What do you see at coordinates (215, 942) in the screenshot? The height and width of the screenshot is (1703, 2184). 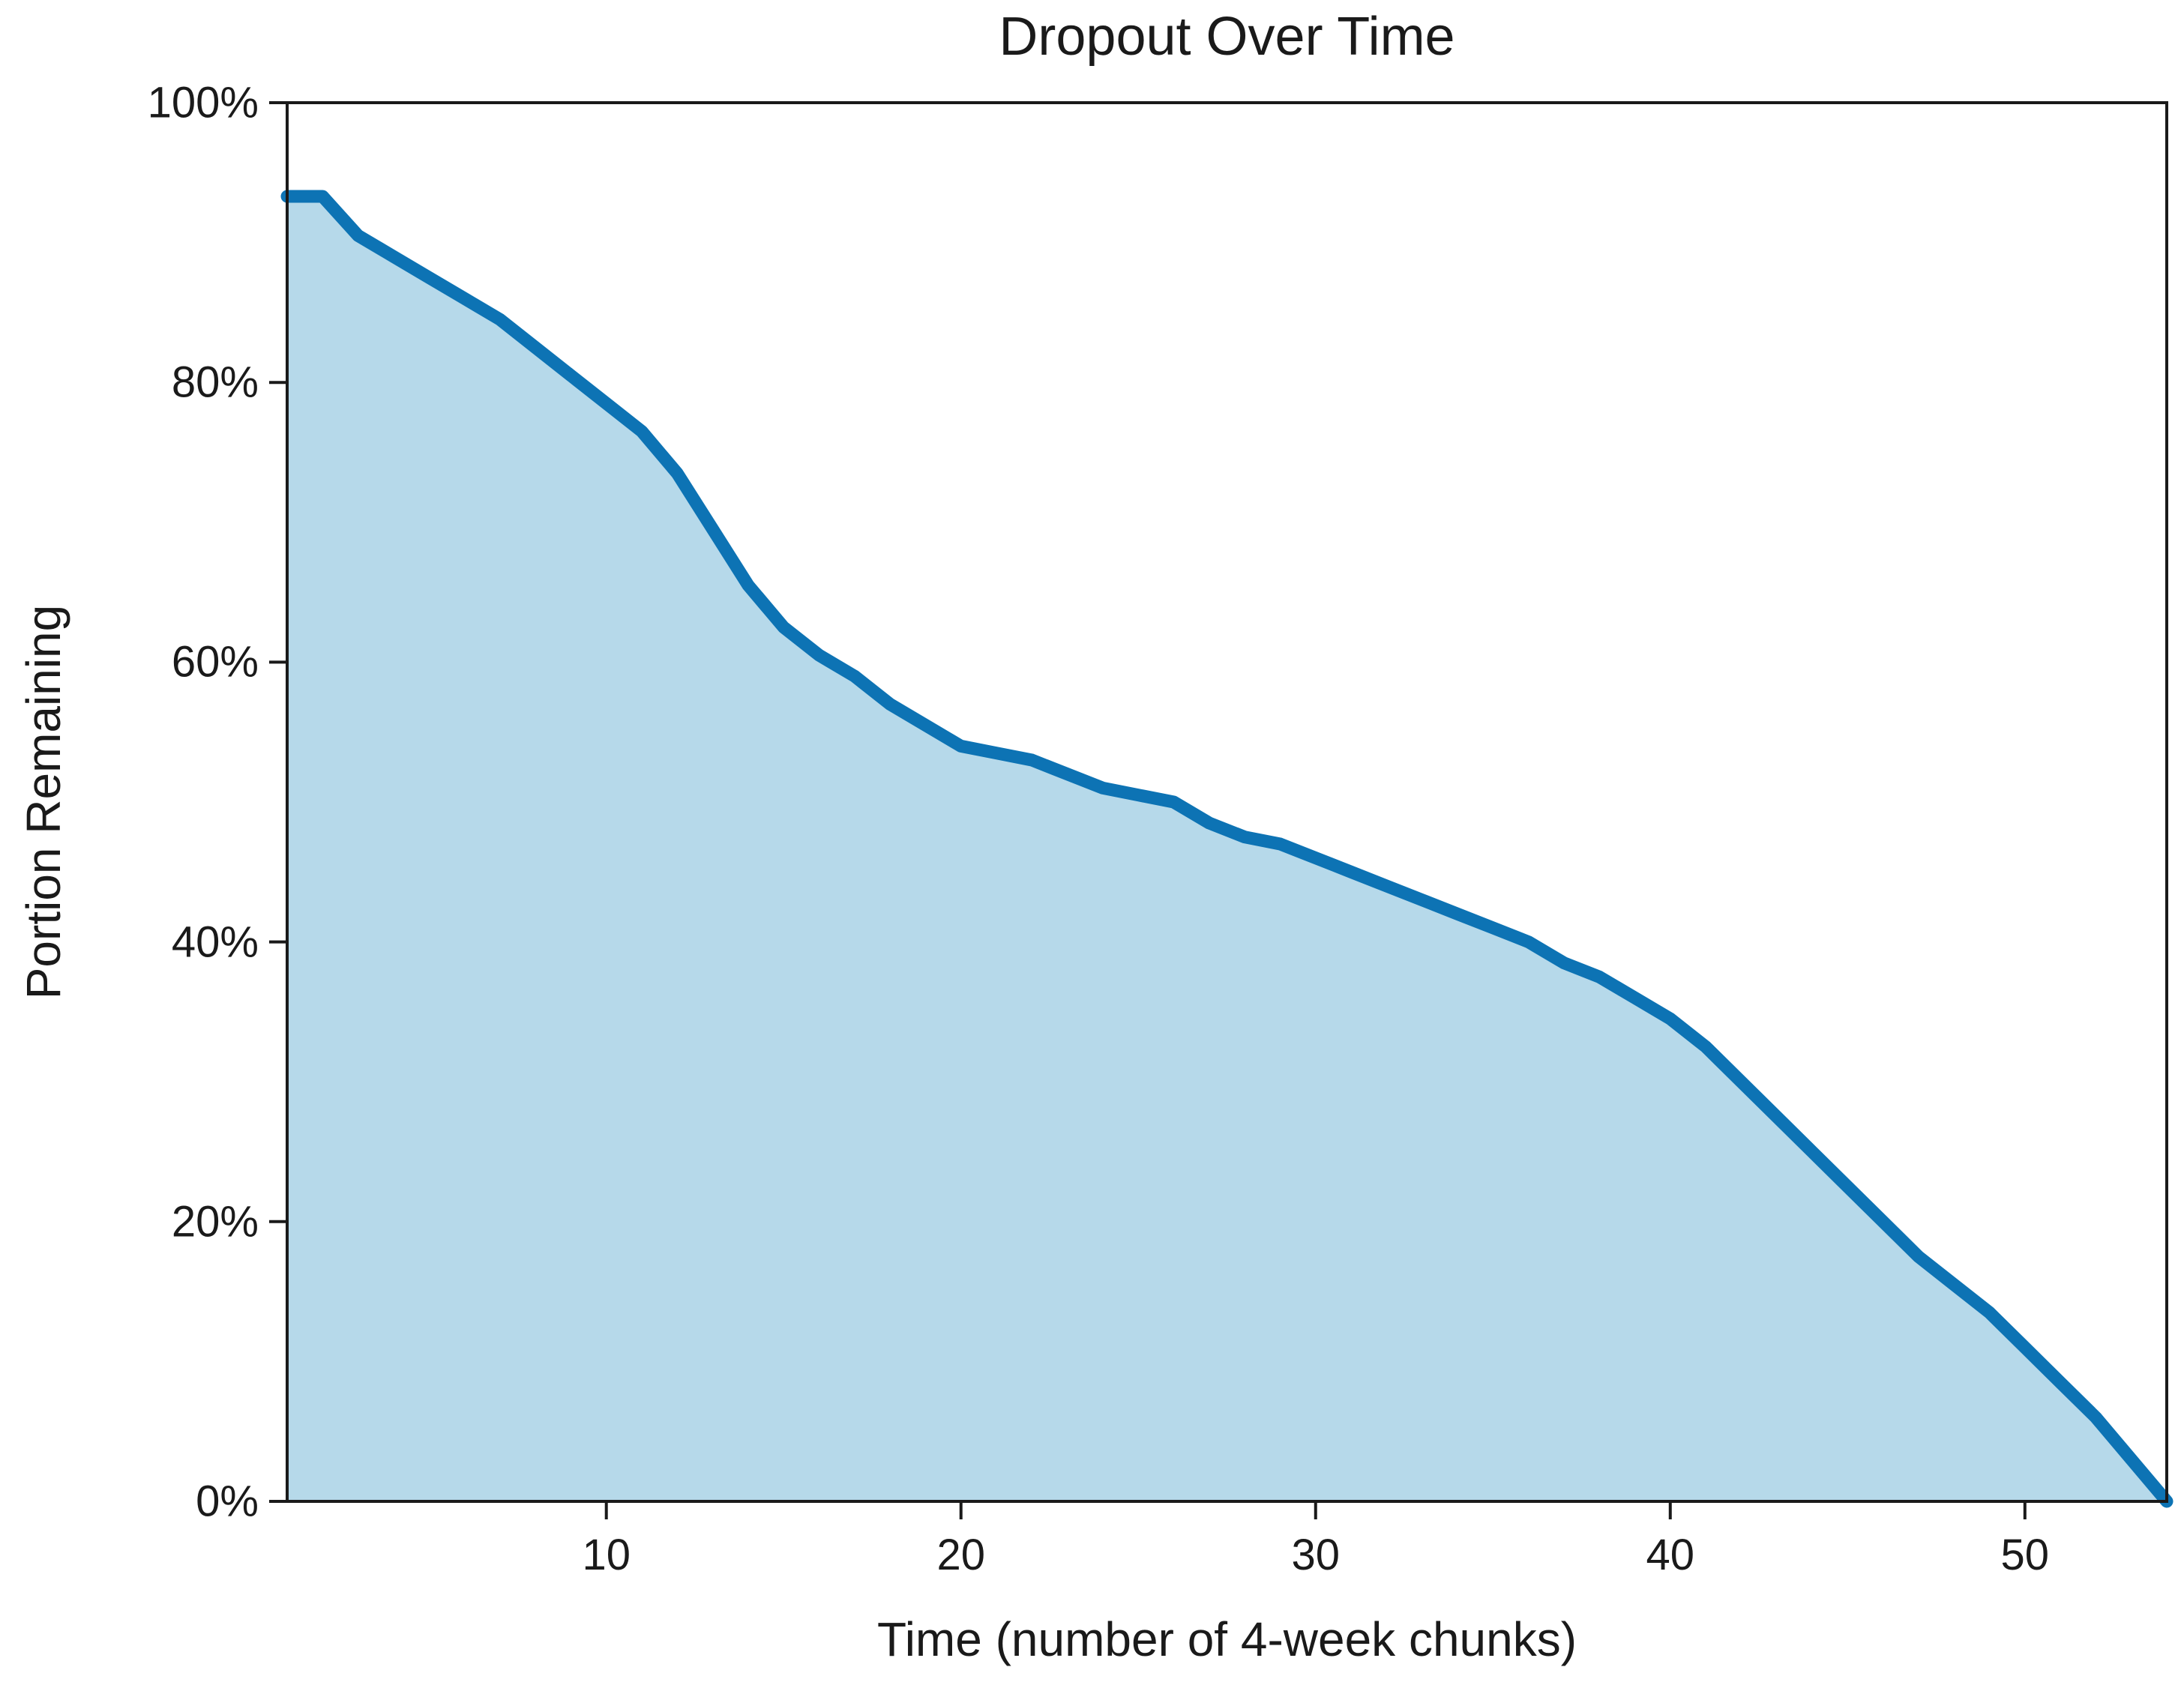 I see `y-tick-label-40: 40%` at bounding box center [215, 942].